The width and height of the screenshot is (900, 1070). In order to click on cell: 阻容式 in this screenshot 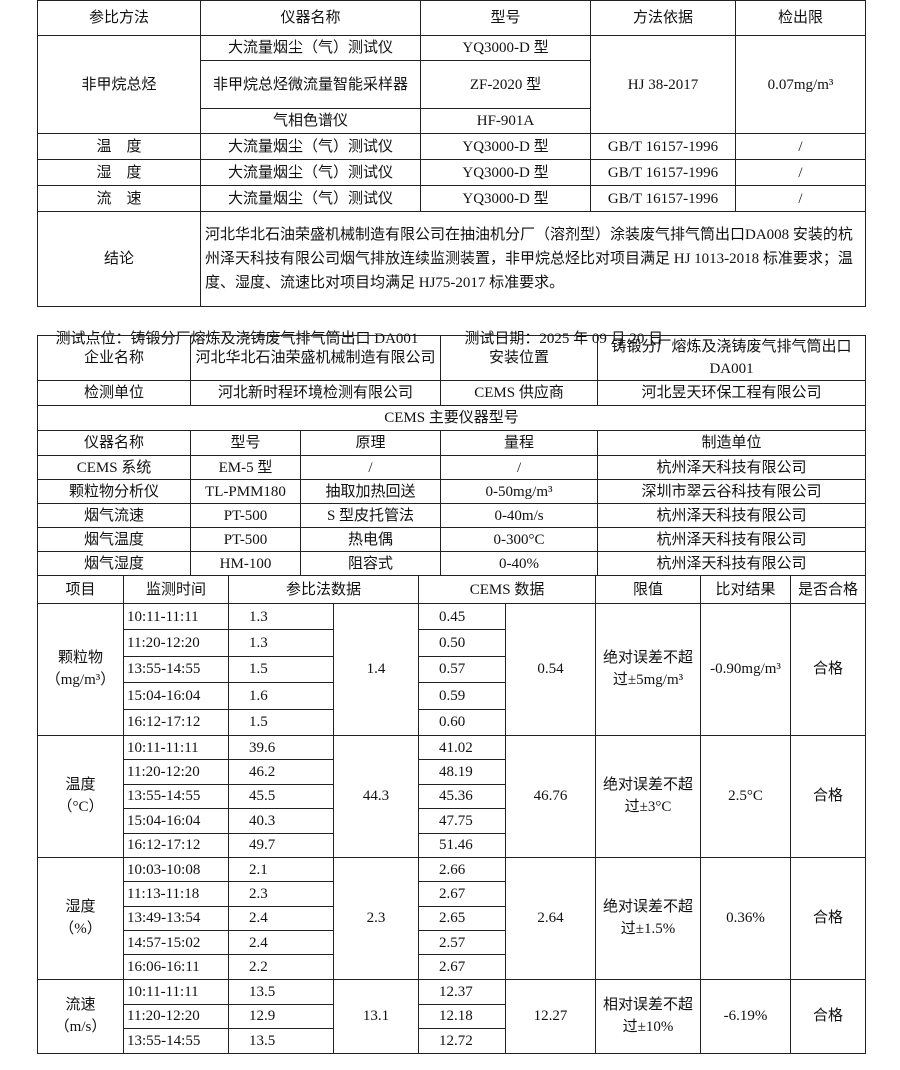, I will do `click(370, 563)`.